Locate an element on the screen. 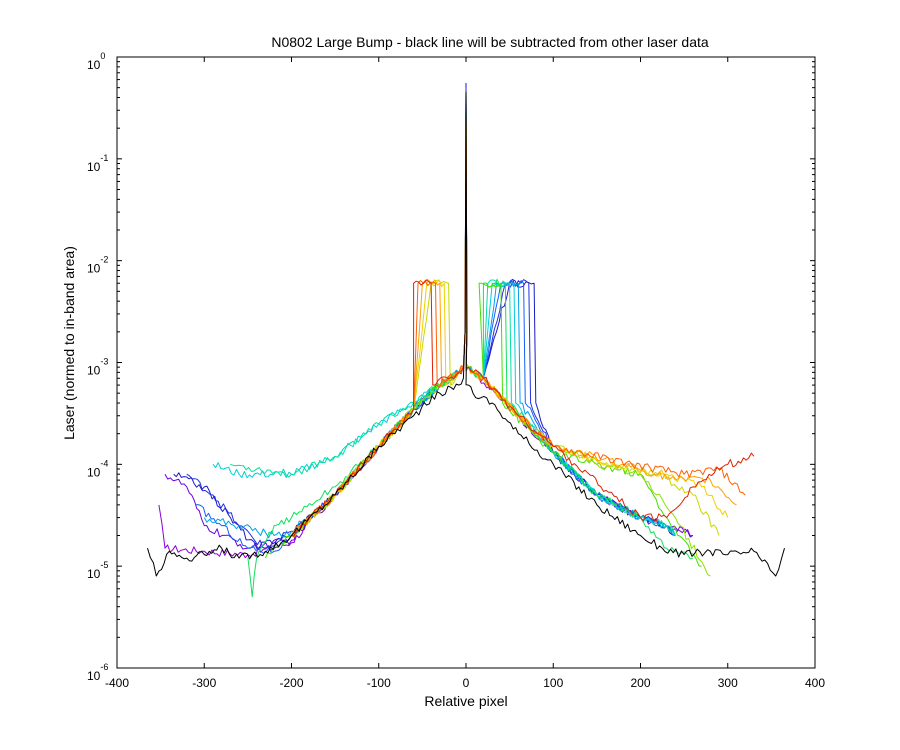 Image resolution: width=900 pixels, height=750 pixels. y-tick-label: 10-5 is located at coordinates (97, 570).